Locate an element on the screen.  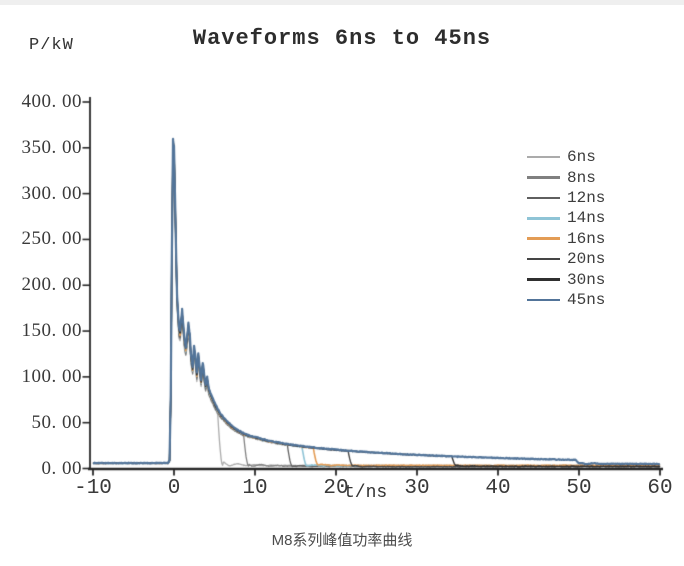
legend-label: 12ns is located at coordinates (586, 197).